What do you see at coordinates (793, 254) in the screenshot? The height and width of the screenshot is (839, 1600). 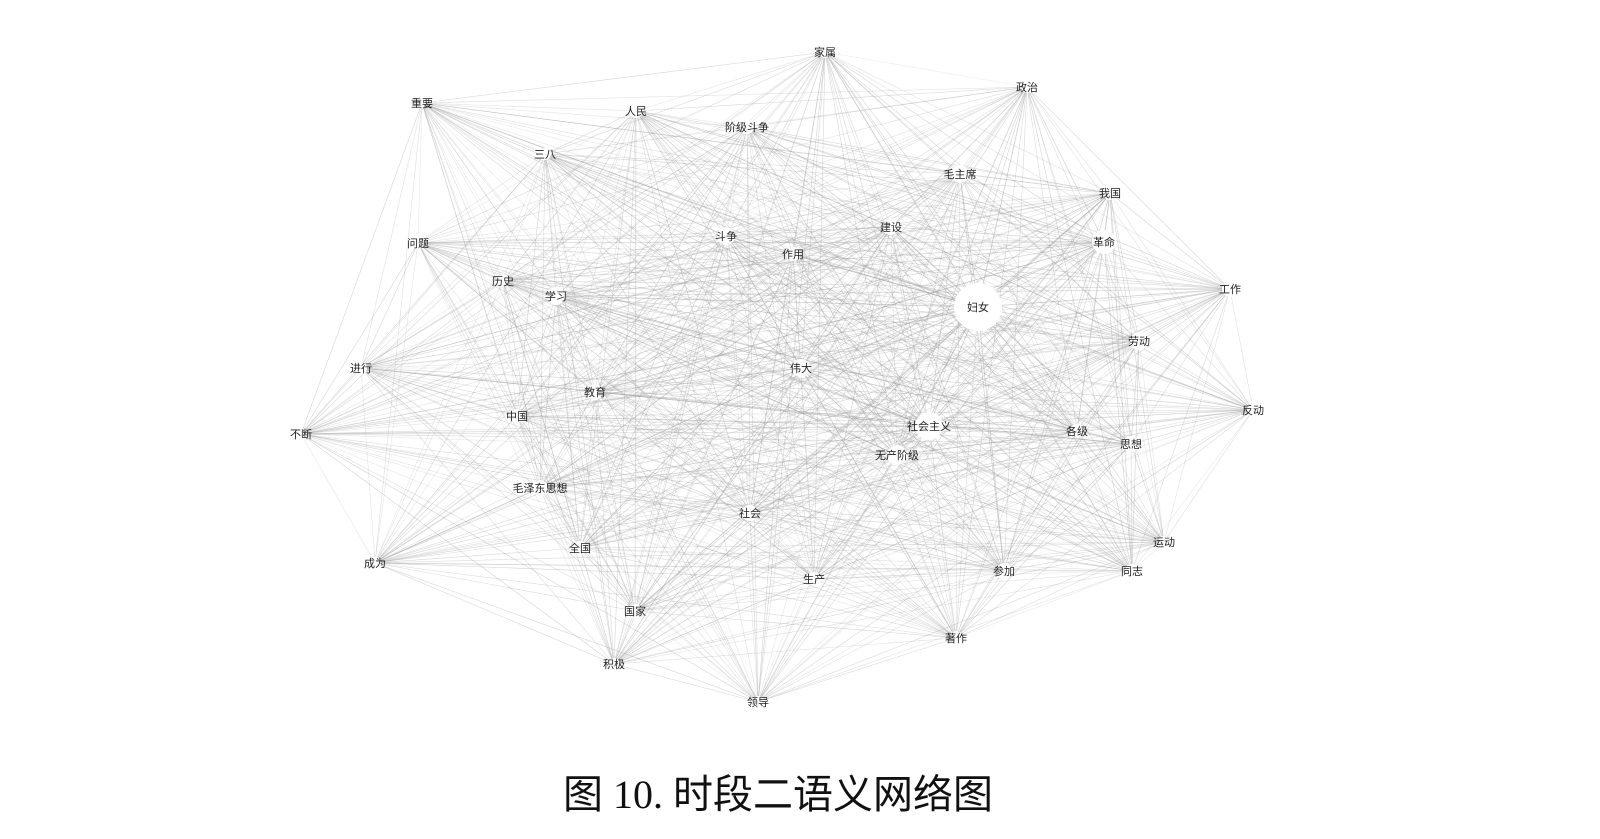 I see `node-label: 作用` at bounding box center [793, 254].